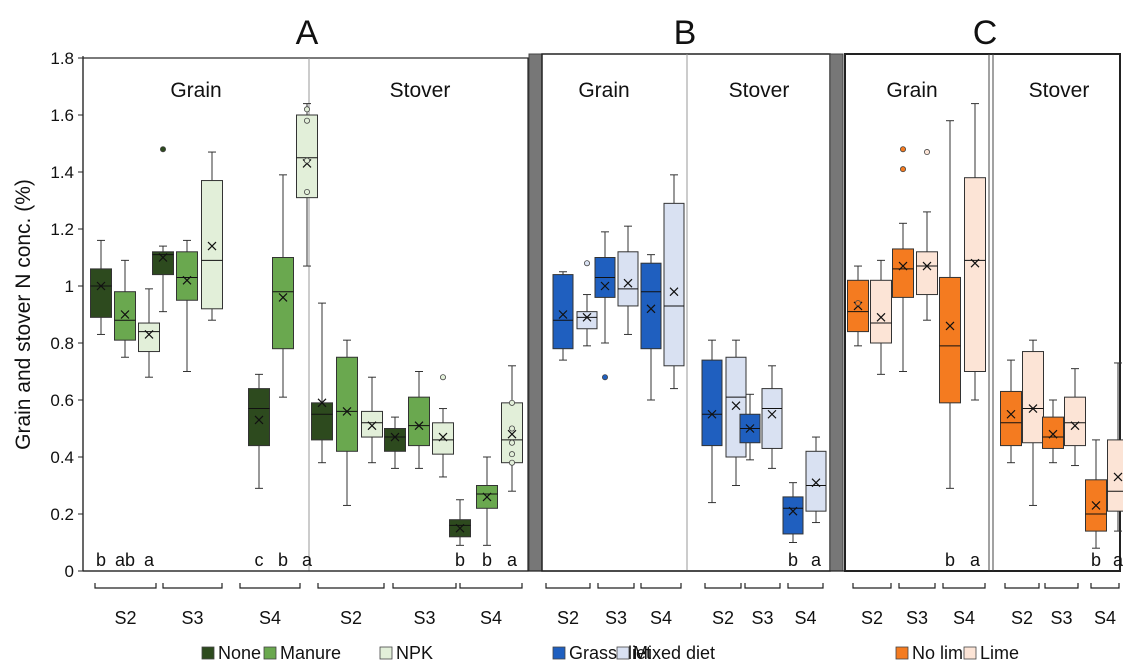  What do you see at coordinates (62, 229) in the screenshot?
I see `y-tick-label: 1.2` at bounding box center [62, 229].